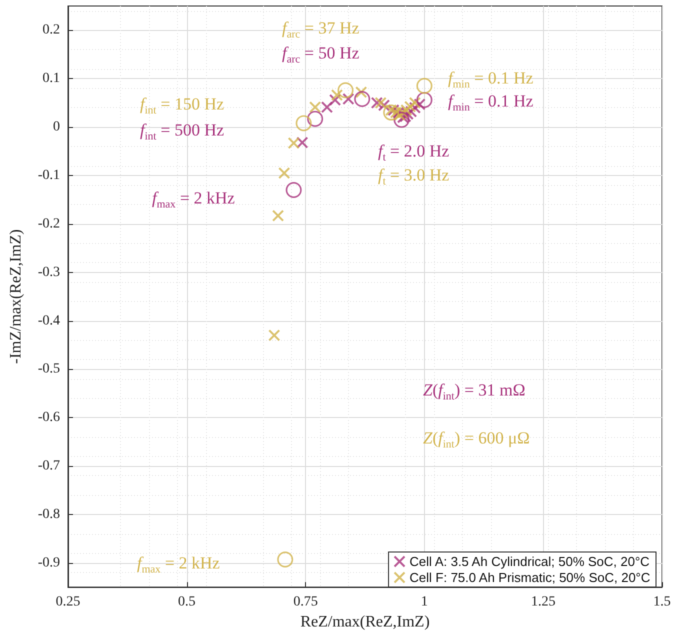  What do you see at coordinates (530, 577) in the screenshot?
I see `legend-label: Cell F: 75.0 Ah Prismatic; 50% SoC, 20°C` at bounding box center [530, 577].